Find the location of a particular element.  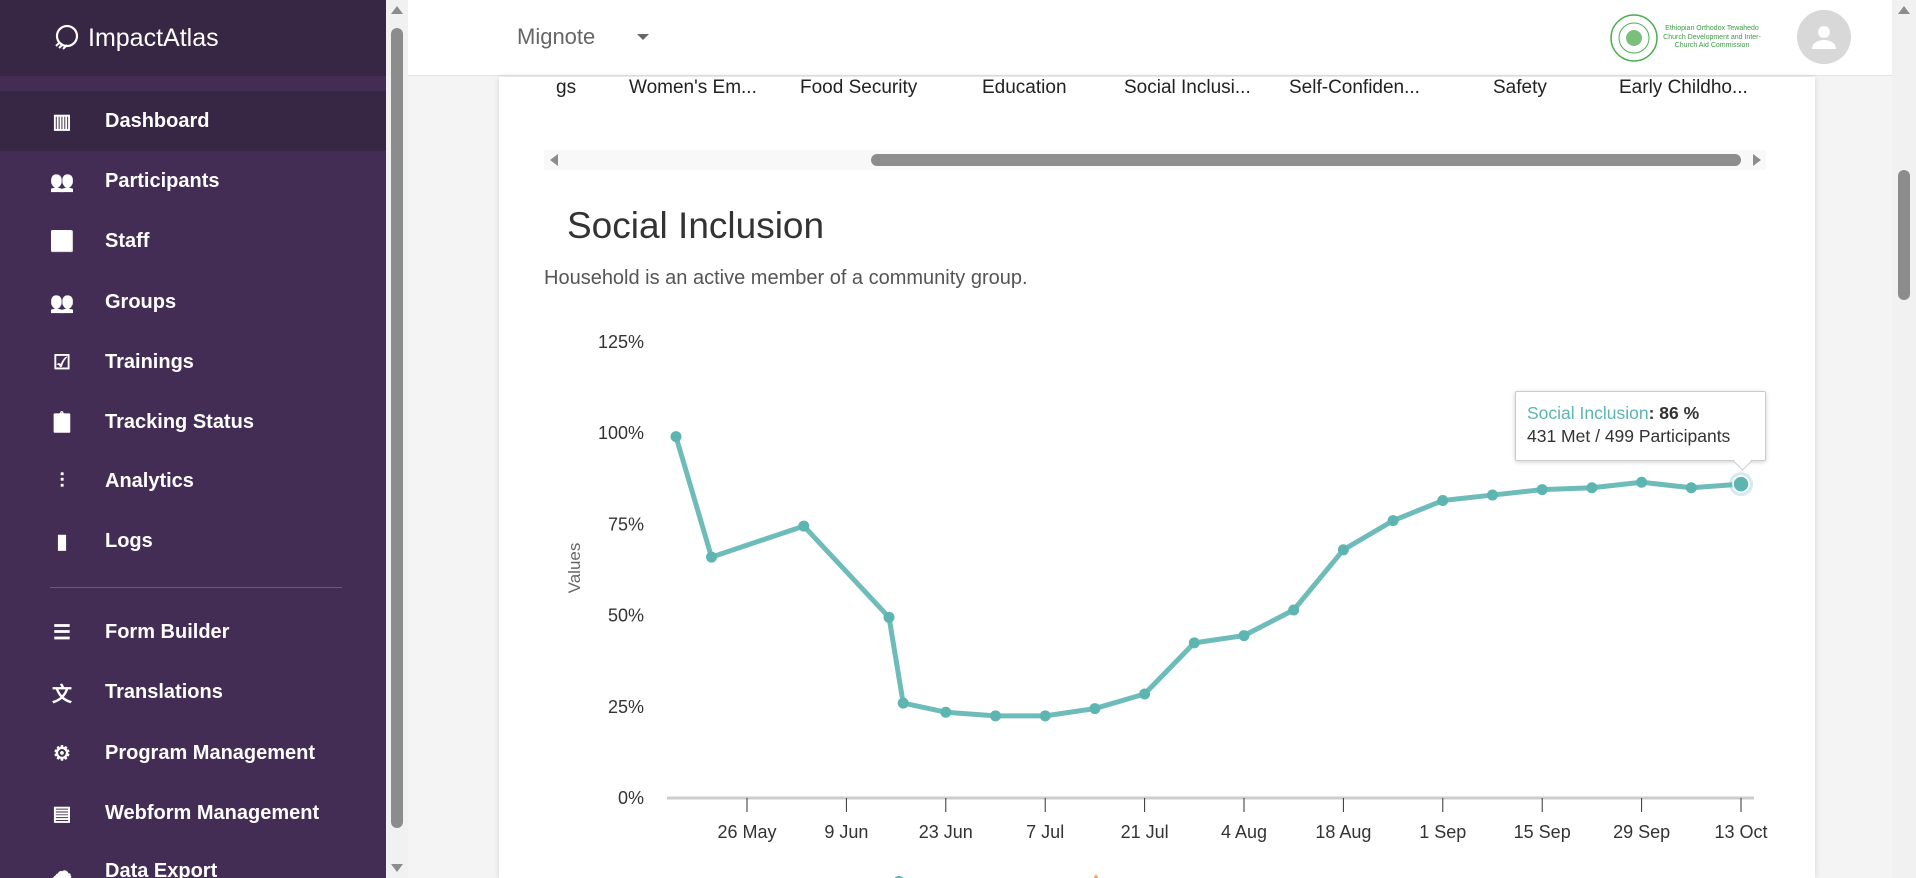

page-scrollbar is located at coordinates (1904, 439).